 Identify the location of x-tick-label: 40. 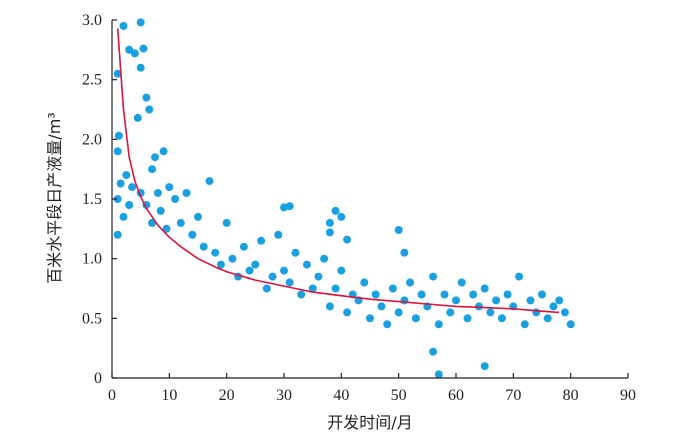
(341, 395).